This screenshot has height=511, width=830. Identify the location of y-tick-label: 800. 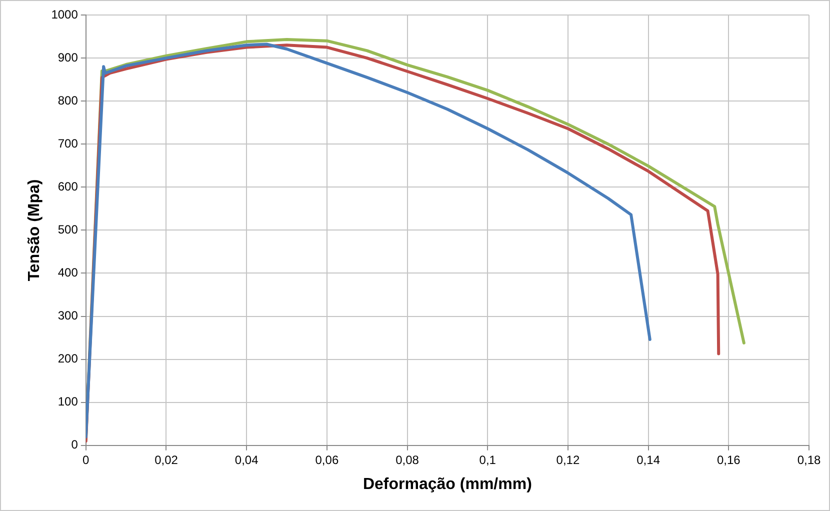
(68, 100).